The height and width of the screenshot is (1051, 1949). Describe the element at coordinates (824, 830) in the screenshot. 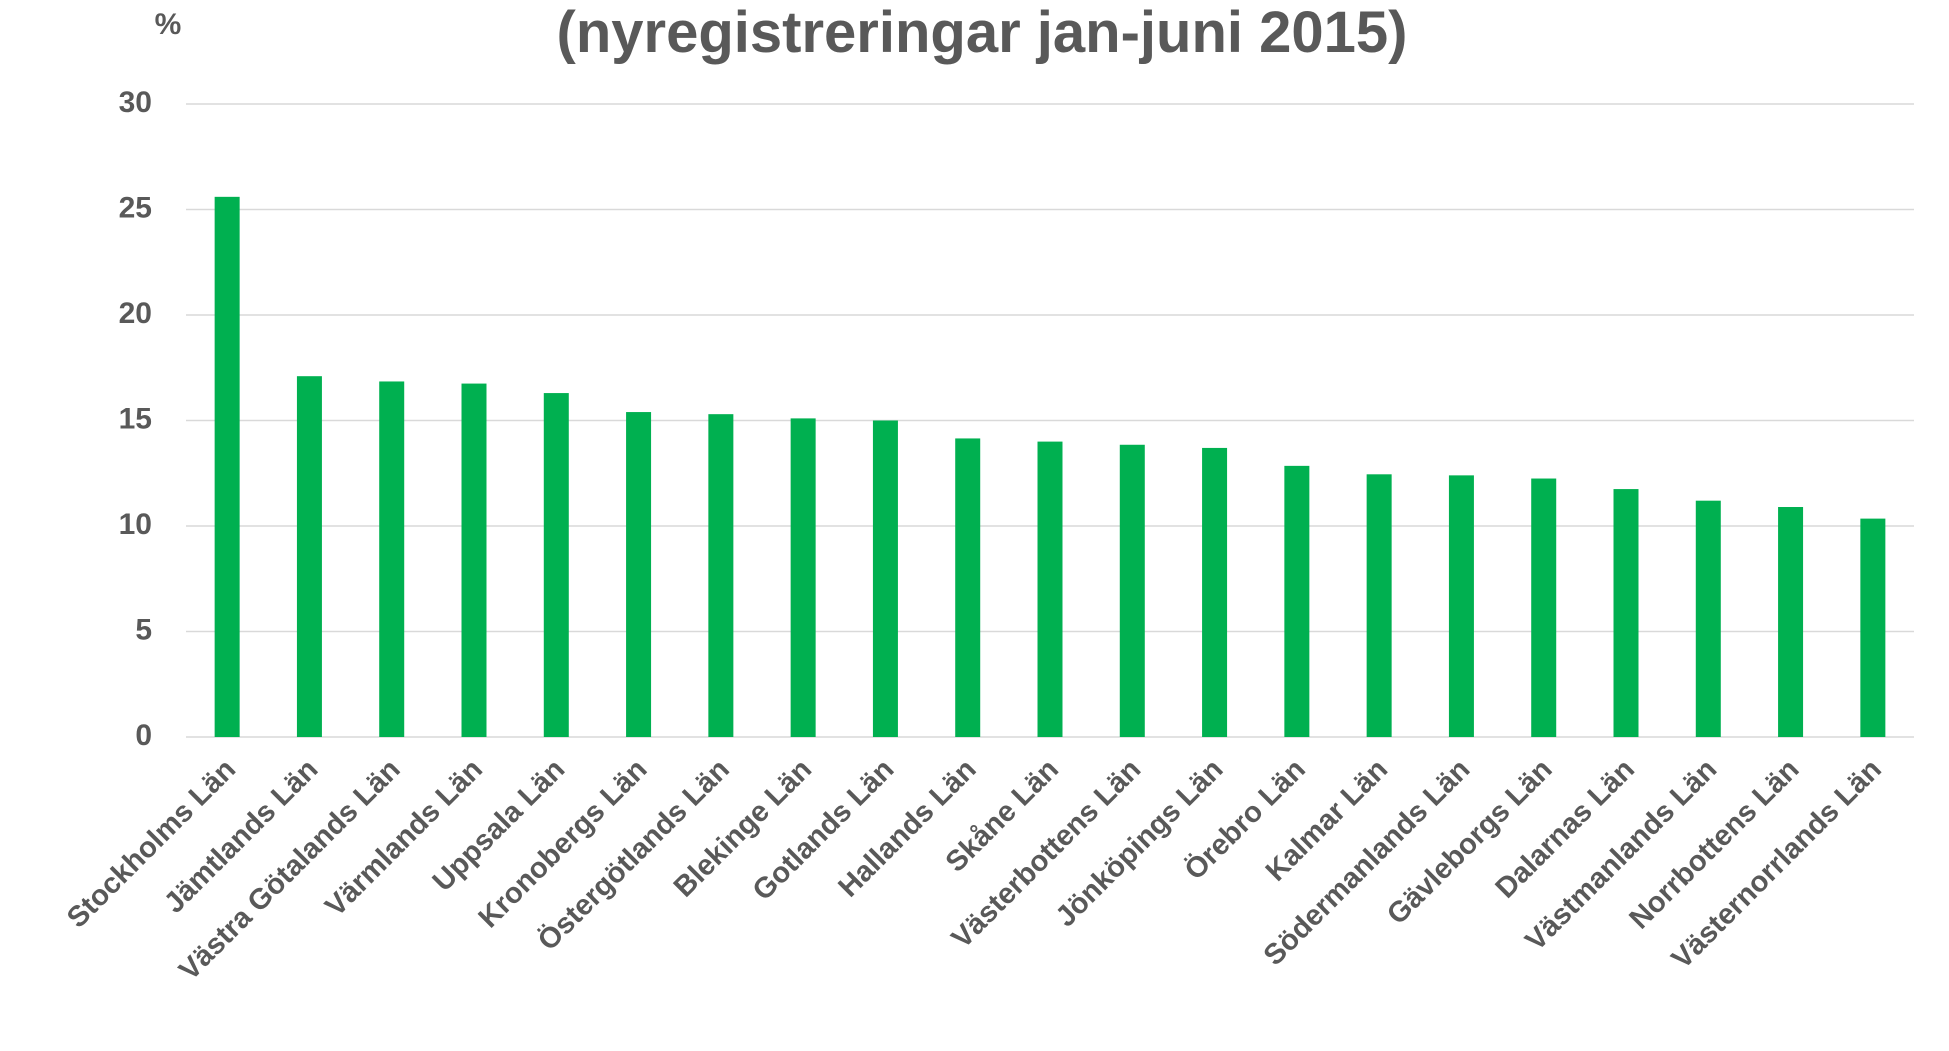

I see `x-tick-label: Gotlands Län` at that location.